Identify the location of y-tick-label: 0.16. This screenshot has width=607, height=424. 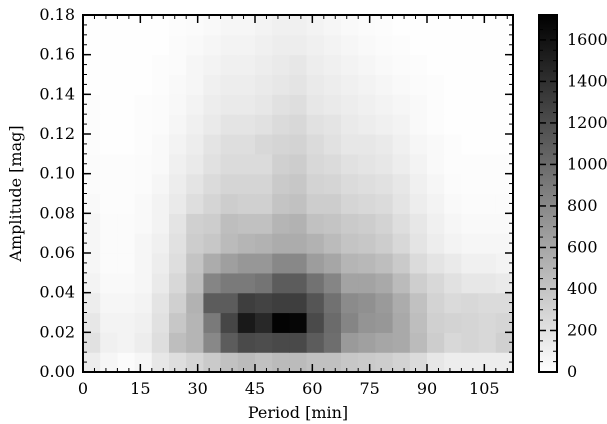
(57, 54).